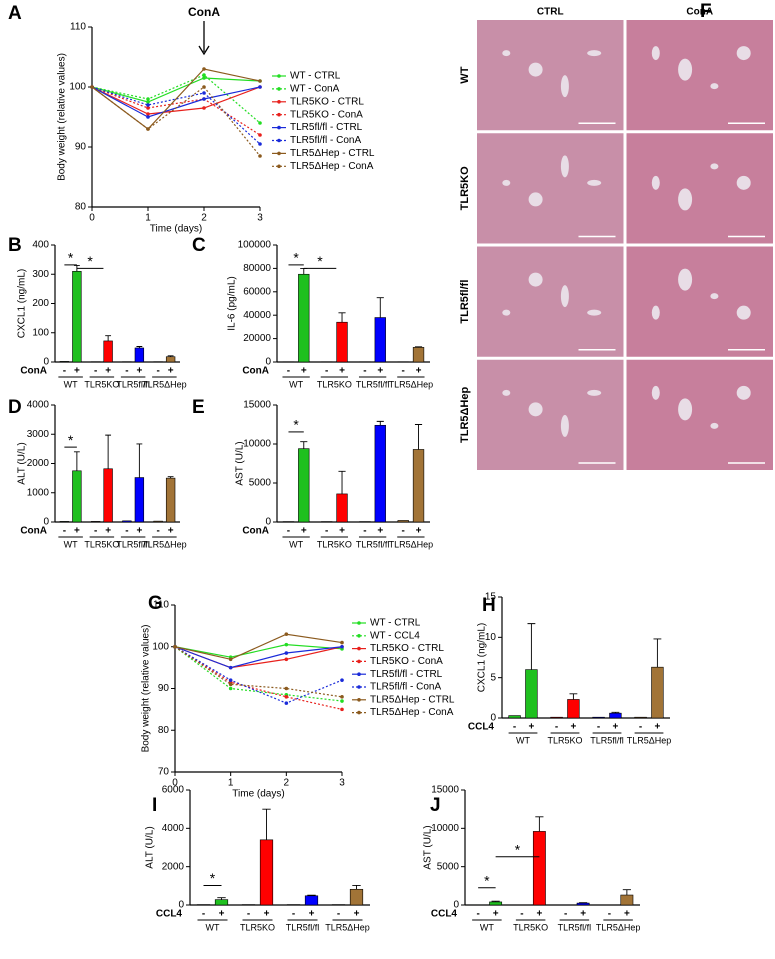 The image size is (775, 959). Describe the element at coordinates (435, 805) in the screenshot. I see `panel-letter: J` at that location.